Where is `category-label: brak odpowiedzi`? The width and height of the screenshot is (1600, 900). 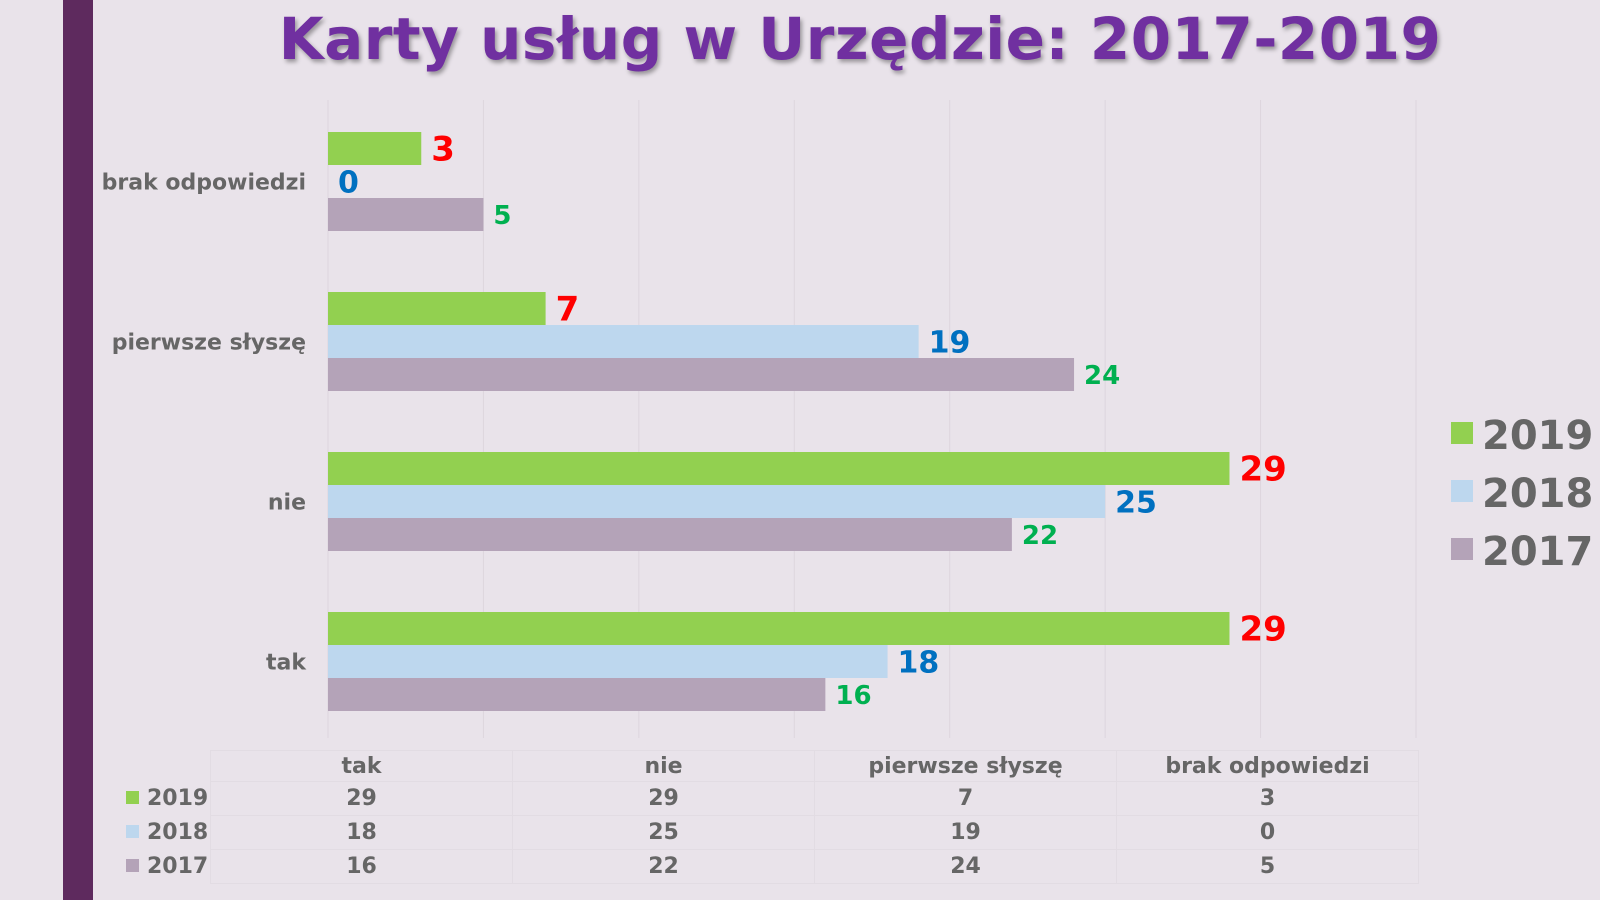
category-label: brak odpowiedzi is located at coordinates (204, 183).